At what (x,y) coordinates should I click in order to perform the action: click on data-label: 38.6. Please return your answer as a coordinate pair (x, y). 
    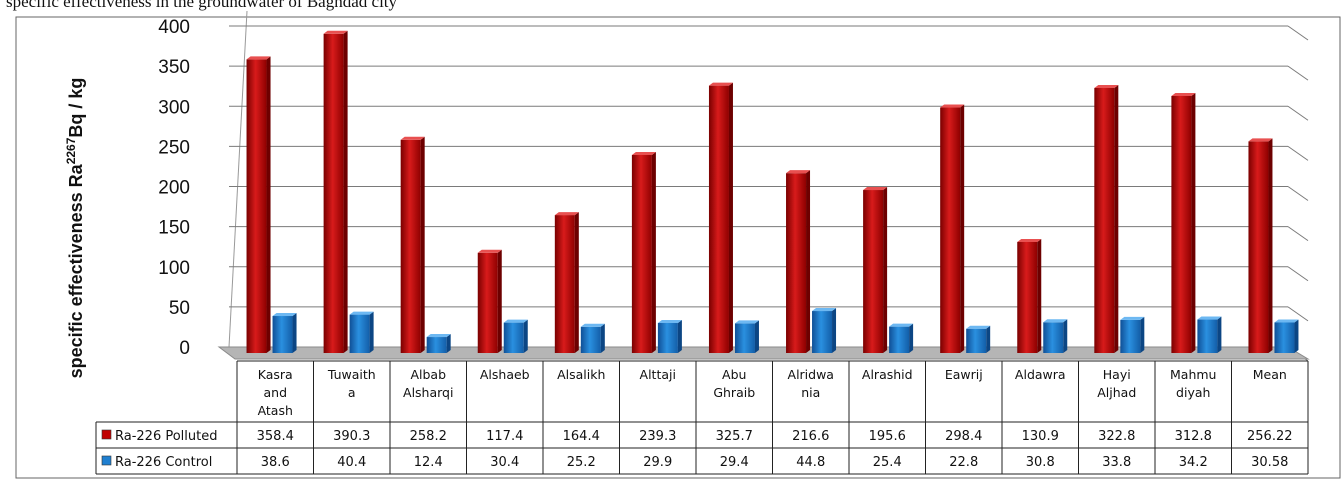
    Looking at the image, I should click on (275, 462).